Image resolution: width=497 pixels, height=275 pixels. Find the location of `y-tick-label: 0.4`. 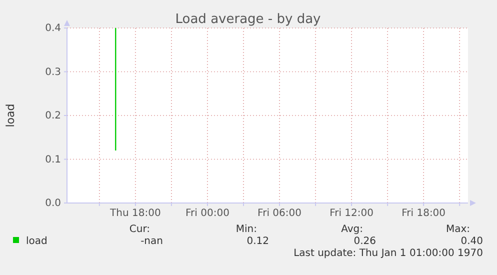

y-tick-label: 0.4 is located at coordinates (53, 28).